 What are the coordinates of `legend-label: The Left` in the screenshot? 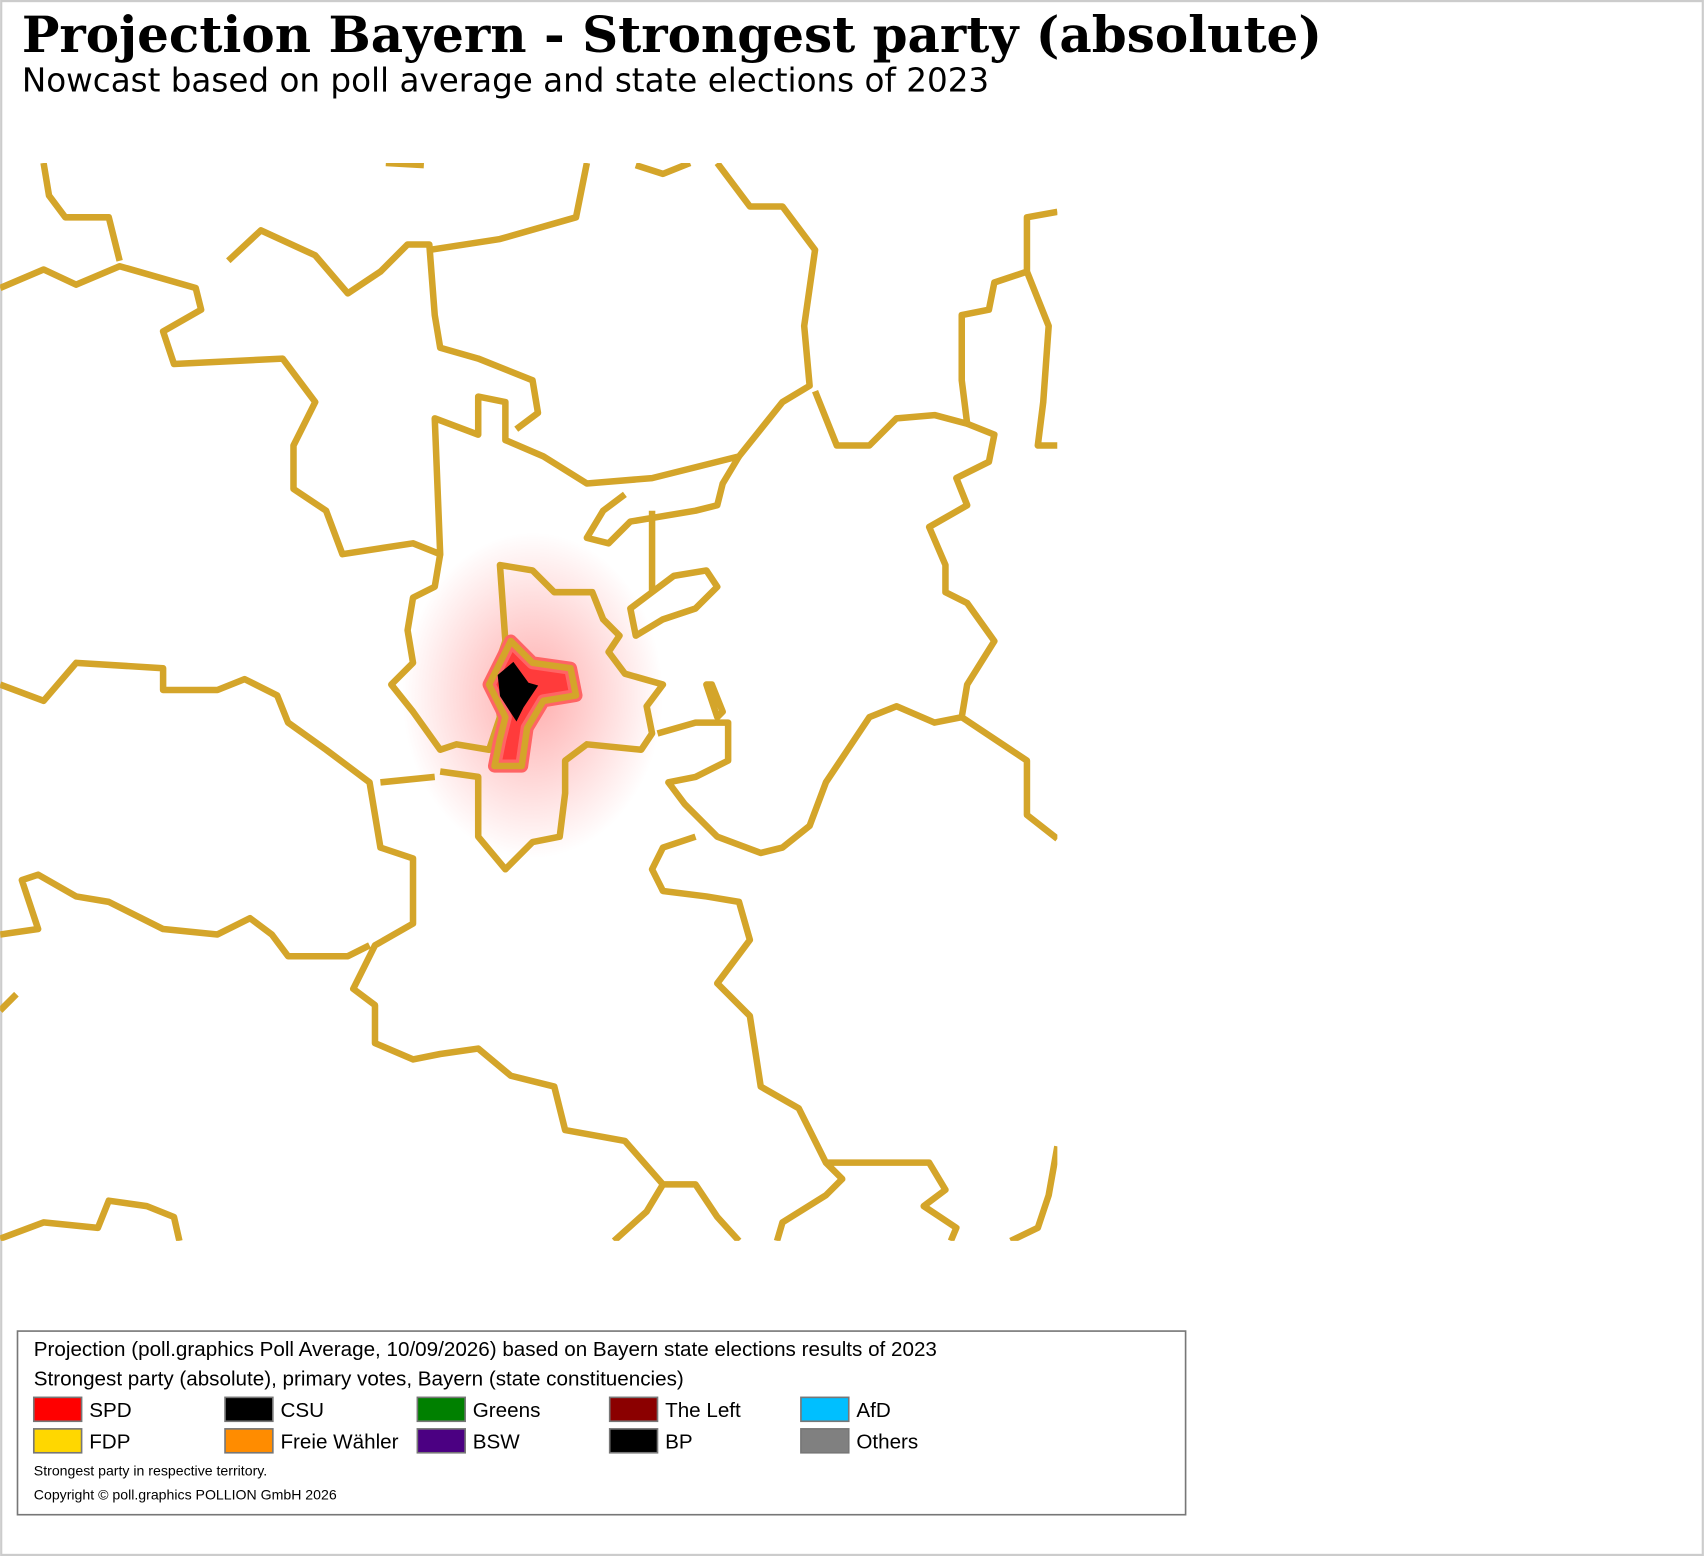 It's located at (703, 1410).